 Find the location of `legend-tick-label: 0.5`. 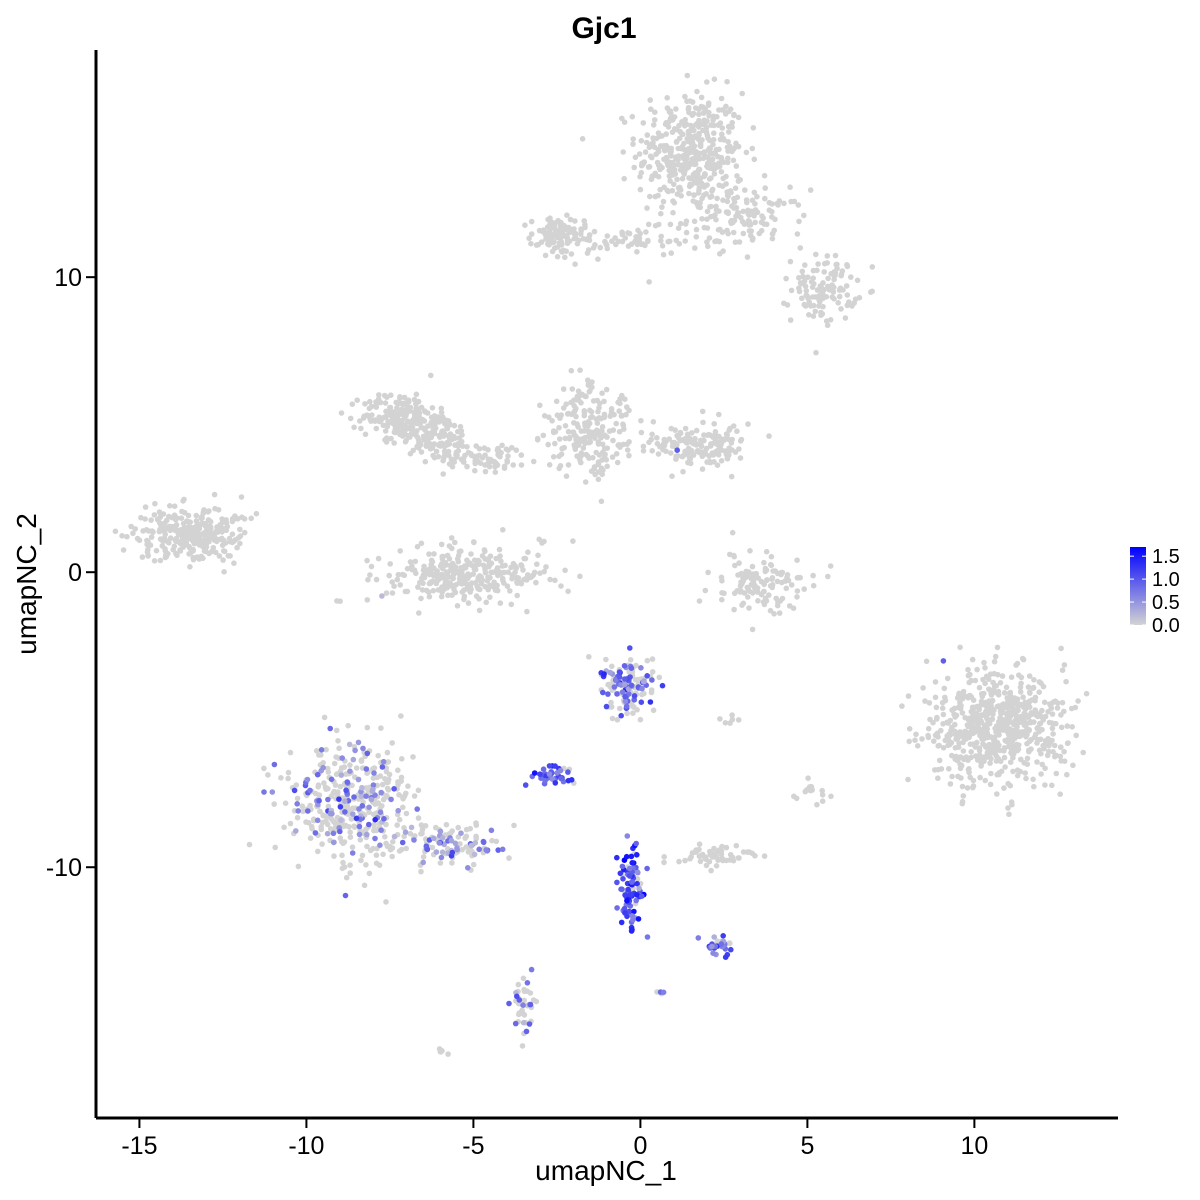

legend-tick-label: 0.5 is located at coordinates (1166, 603).